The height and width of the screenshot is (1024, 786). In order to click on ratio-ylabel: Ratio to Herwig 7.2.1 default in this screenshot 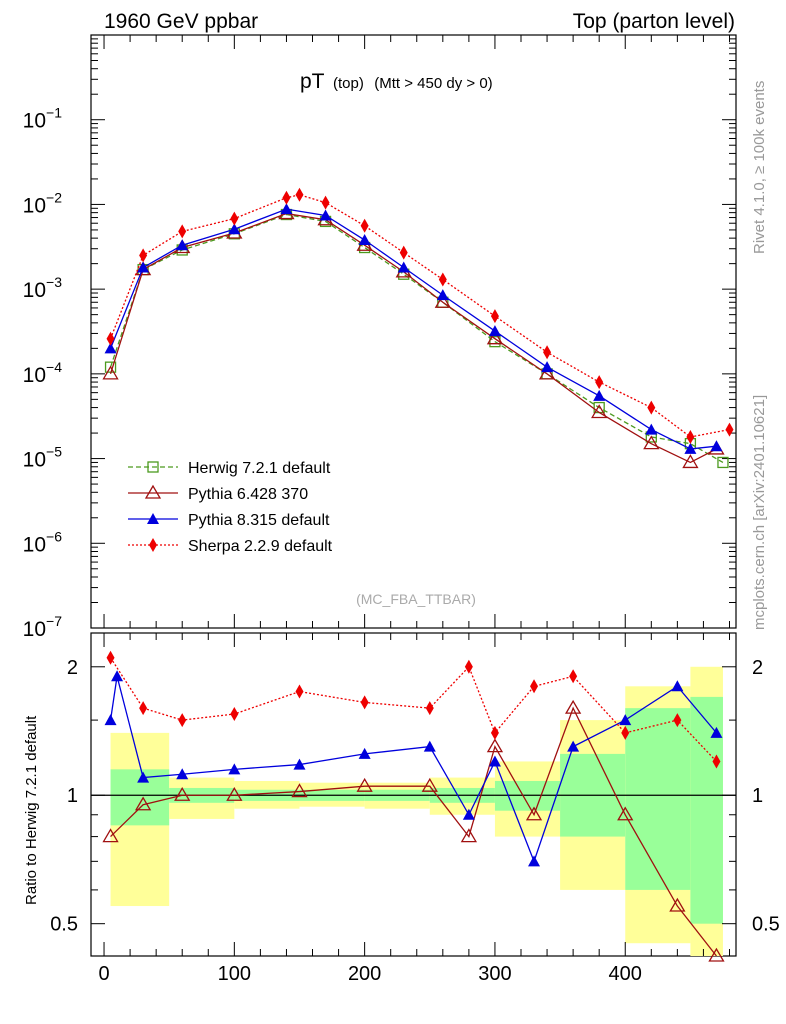, I will do `click(31, 810)`.